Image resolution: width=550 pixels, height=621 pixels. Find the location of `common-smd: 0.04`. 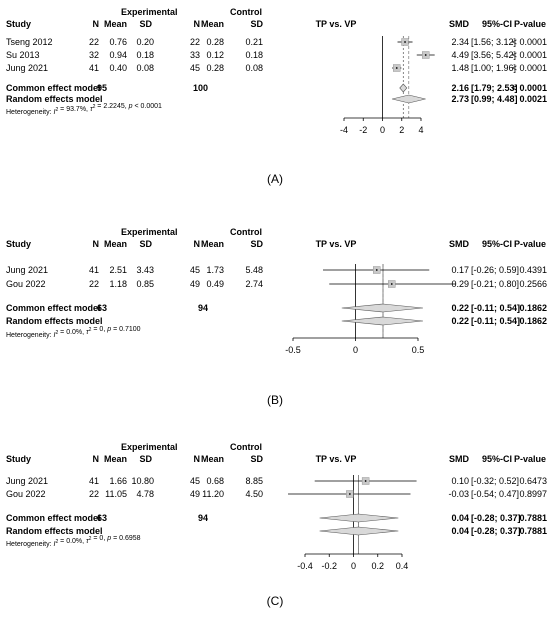

common-smd: 0.04 is located at coordinates (460, 518).